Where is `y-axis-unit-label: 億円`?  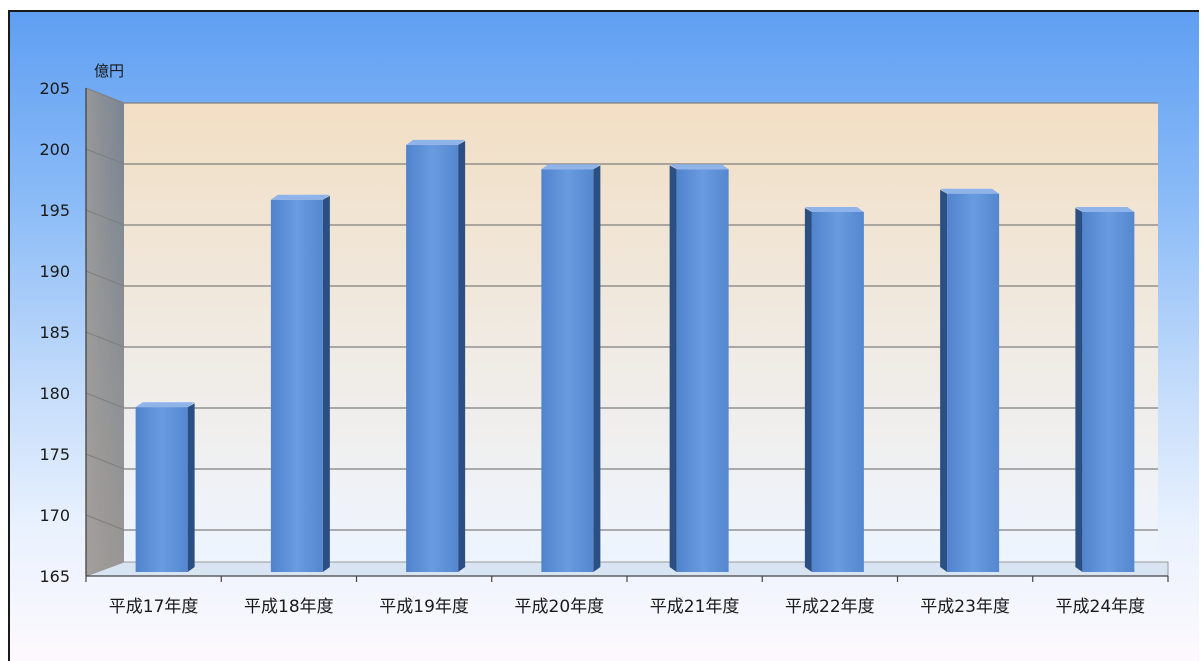
y-axis-unit-label: 億円 is located at coordinates (109, 71).